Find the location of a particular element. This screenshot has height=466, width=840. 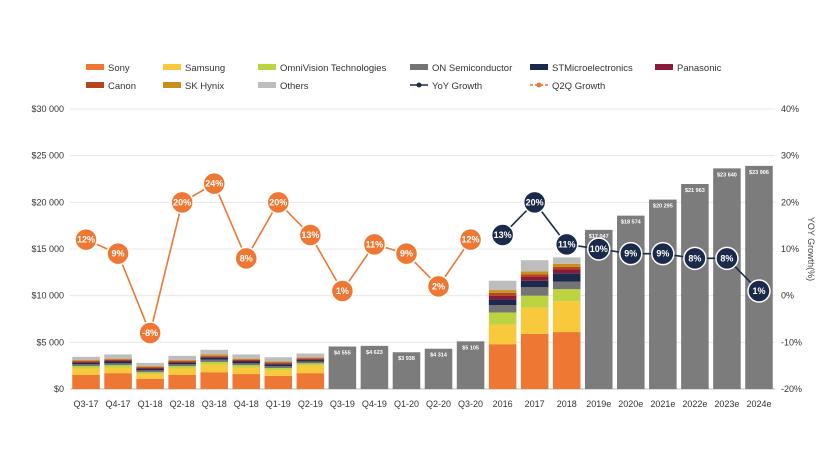

yoy-growth-label: 1% is located at coordinates (758, 291).